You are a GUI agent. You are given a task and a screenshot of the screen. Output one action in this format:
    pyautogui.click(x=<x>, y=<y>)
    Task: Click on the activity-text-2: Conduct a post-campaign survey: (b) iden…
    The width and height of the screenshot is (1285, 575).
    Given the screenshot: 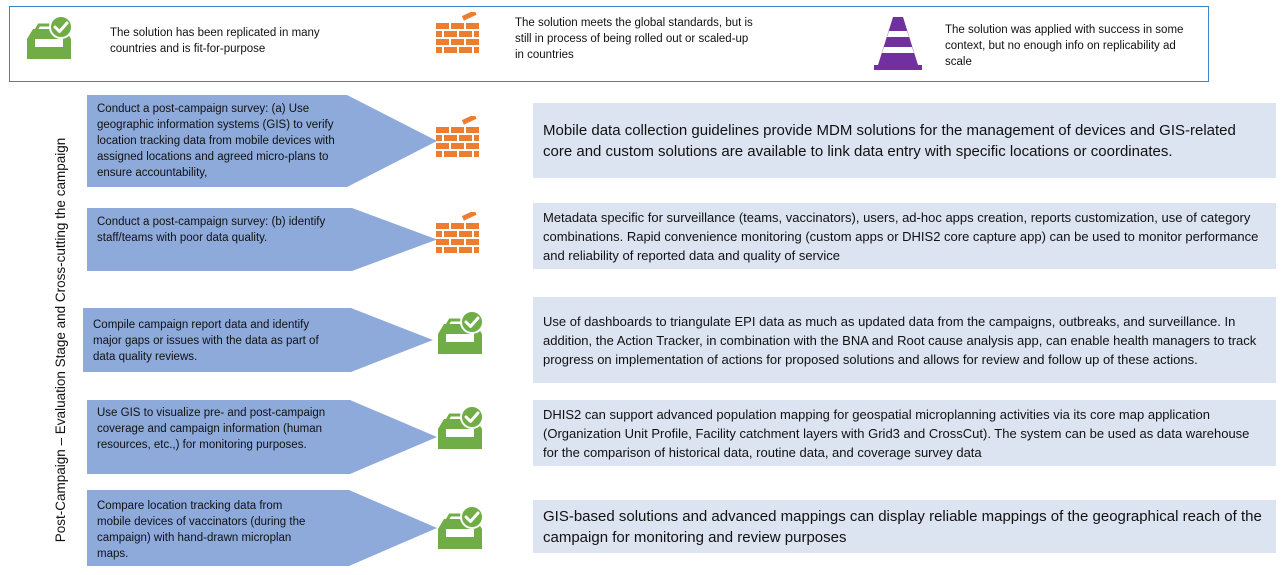 What is the action you would take?
    pyautogui.click(x=211, y=230)
    